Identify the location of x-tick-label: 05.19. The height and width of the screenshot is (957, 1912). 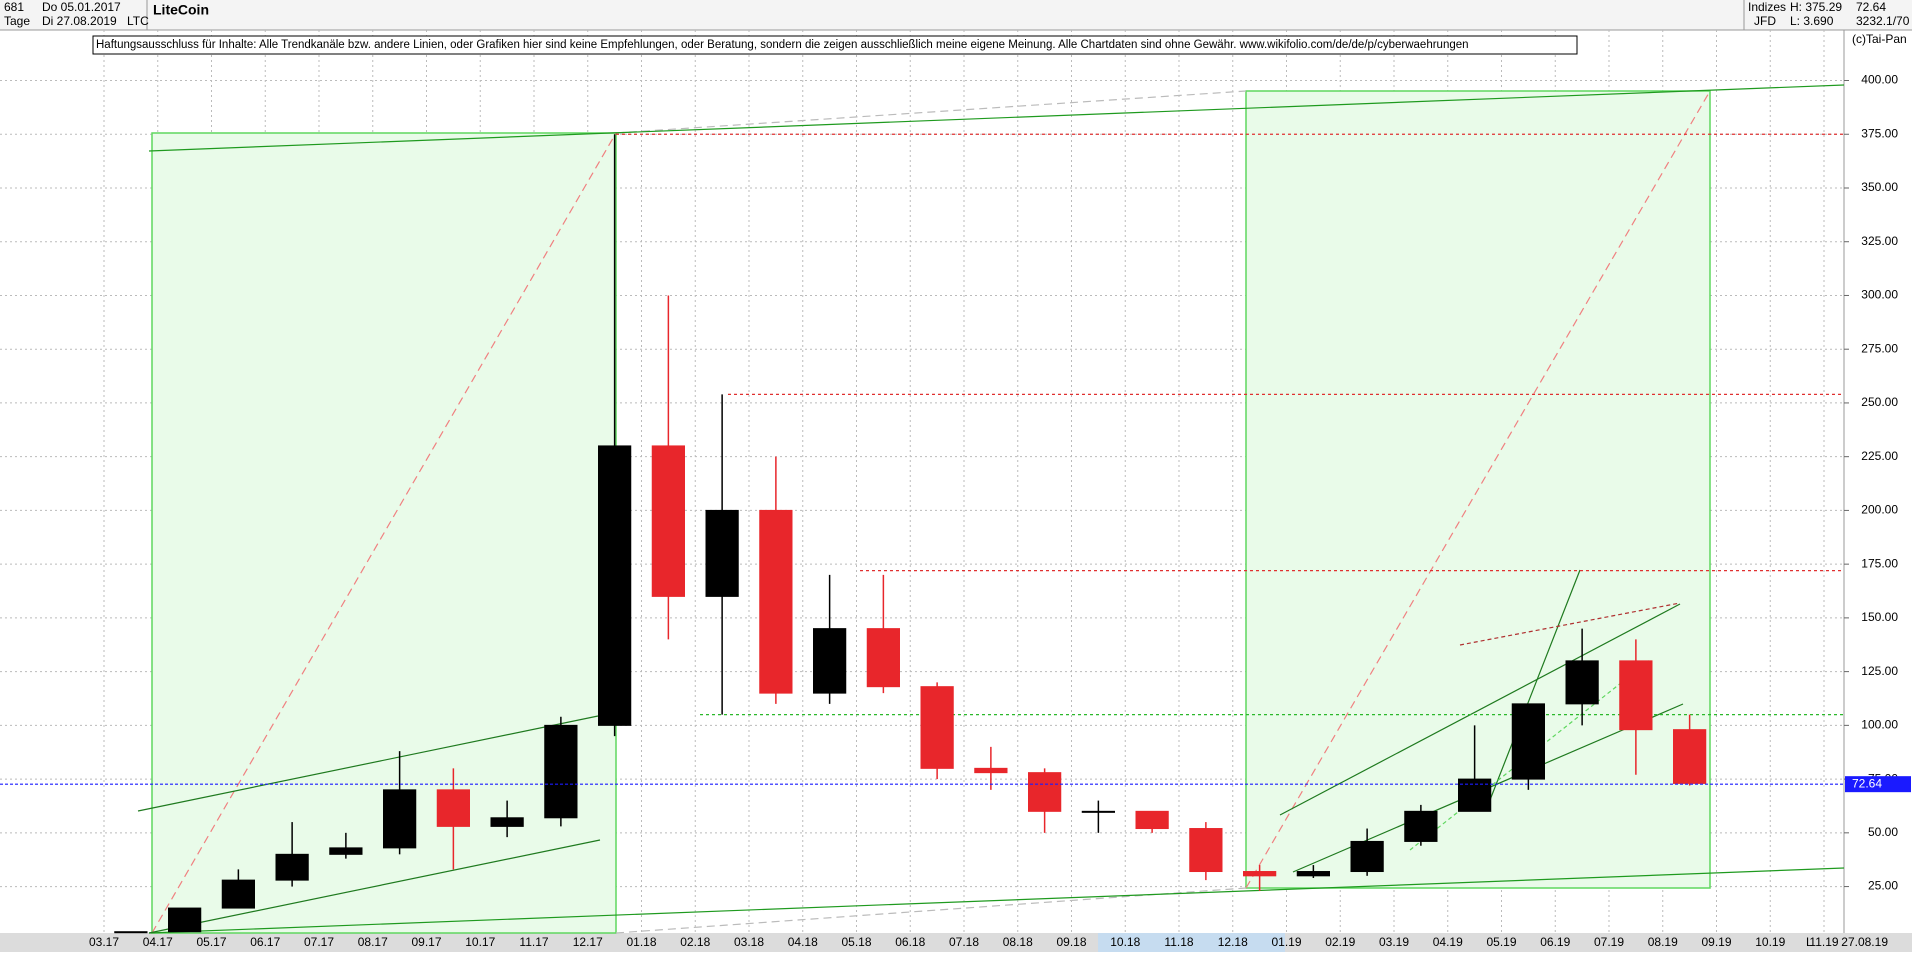
(1501, 942).